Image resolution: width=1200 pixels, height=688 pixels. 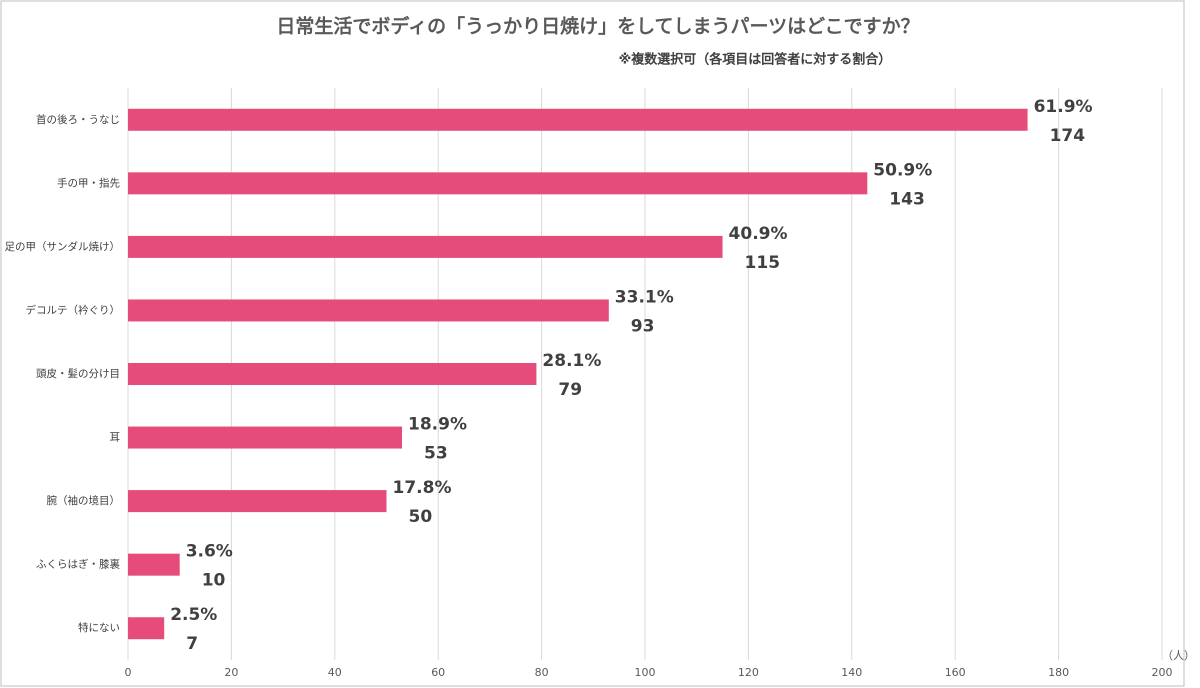 What do you see at coordinates (438, 672) in the screenshot?
I see `x-tick-label: 60` at bounding box center [438, 672].